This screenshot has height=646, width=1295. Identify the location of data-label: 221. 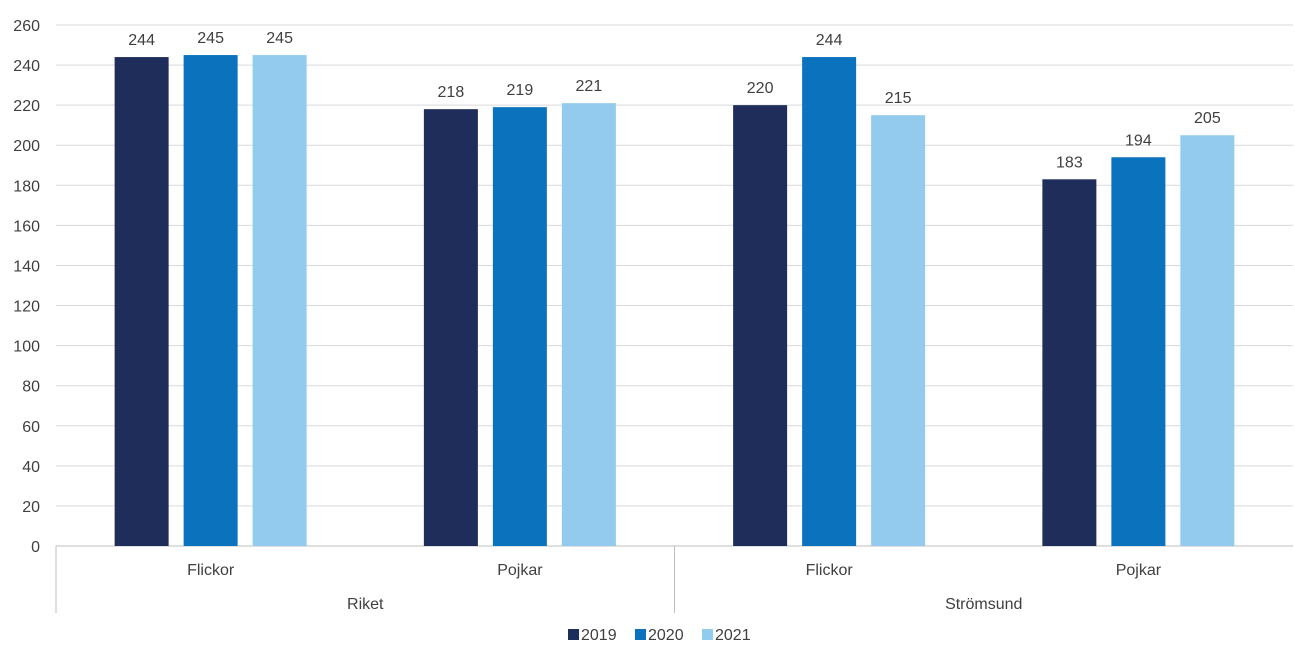
(589, 86).